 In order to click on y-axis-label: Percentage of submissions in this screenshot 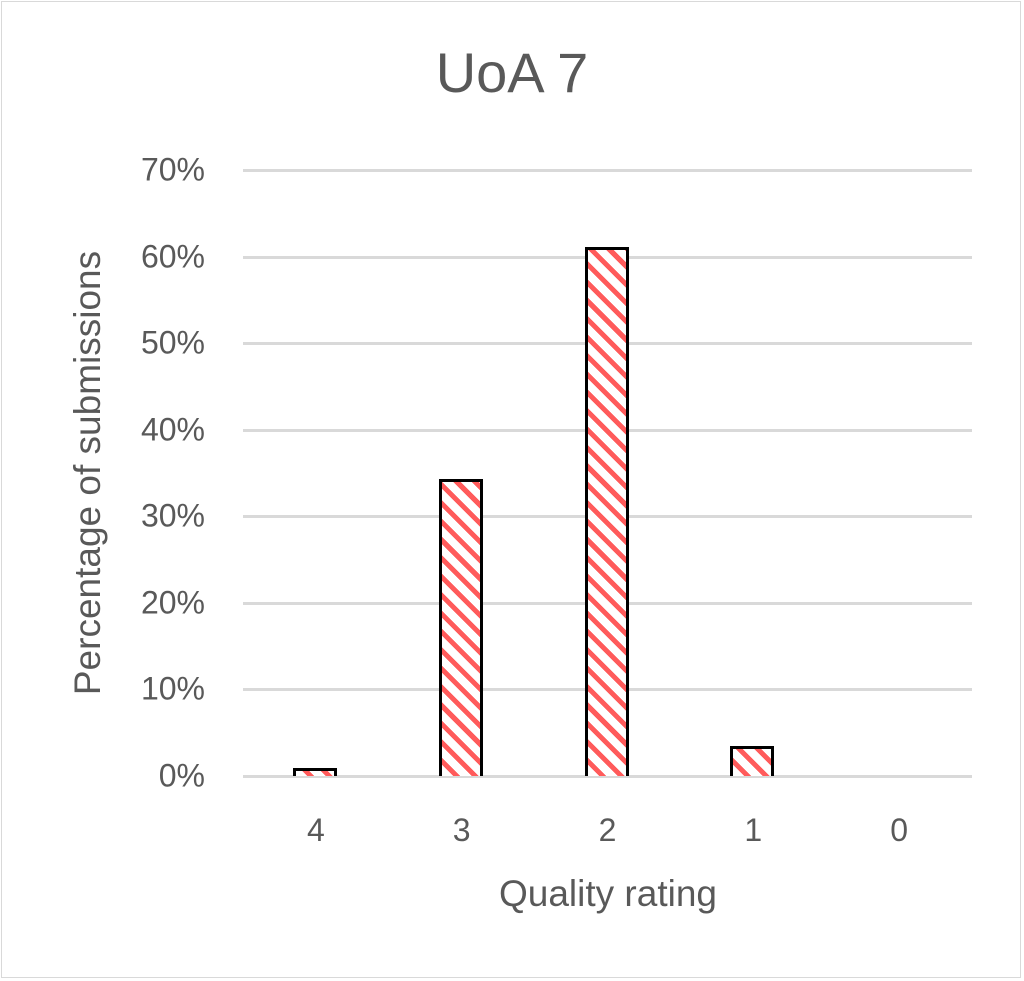, I will do `click(87, 473)`.